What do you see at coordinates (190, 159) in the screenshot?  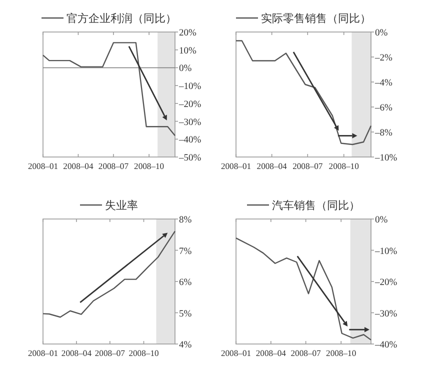 I see `y-tick-label: –50%` at bounding box center [190, 159].